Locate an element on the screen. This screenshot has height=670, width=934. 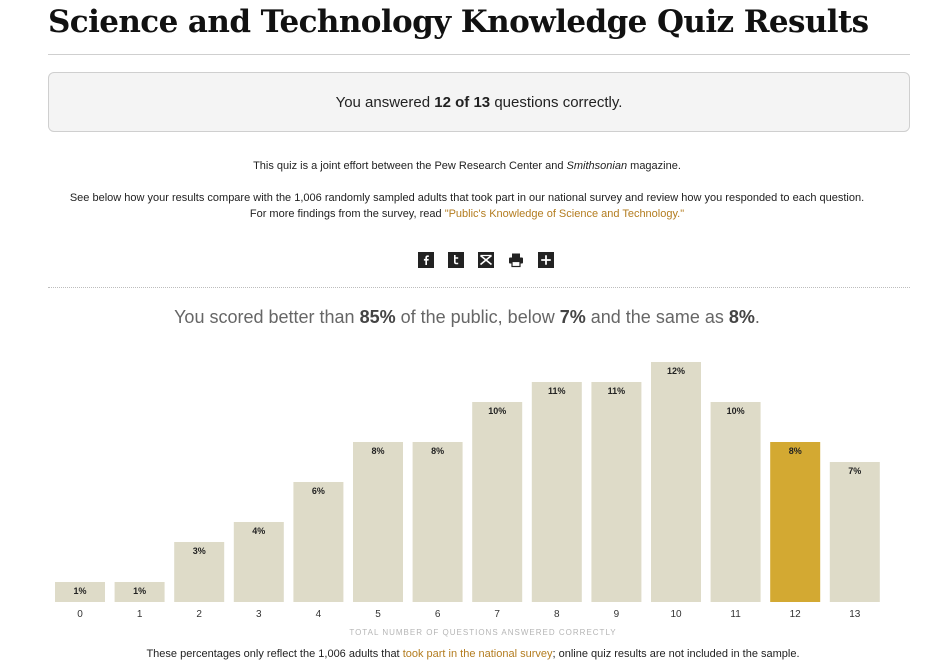
score-suffix: questions correctly. is located at coordinates (558, 102).